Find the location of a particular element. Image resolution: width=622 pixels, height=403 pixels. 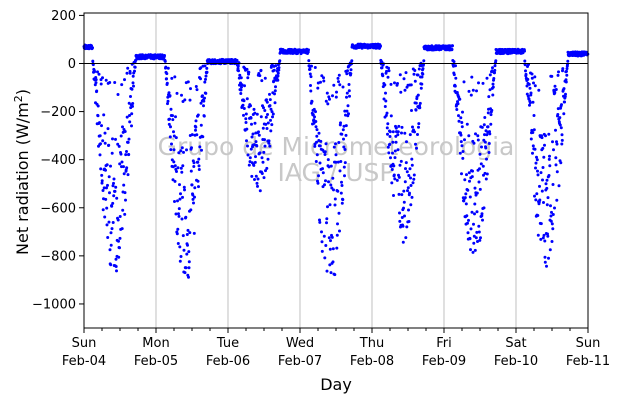

x-tick-day: Sun is located at coordinates (588, 343).